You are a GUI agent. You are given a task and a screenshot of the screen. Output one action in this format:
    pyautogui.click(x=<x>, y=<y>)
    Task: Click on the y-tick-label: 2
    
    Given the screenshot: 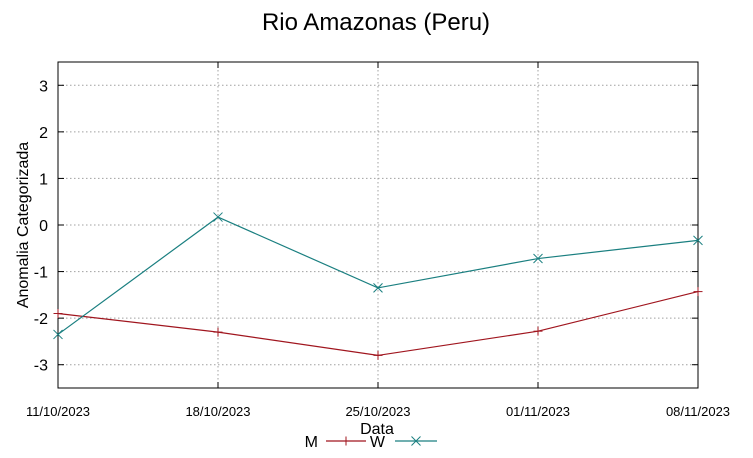 What is the action you would take?
    pyautogui.click(x=43, y=133)
    